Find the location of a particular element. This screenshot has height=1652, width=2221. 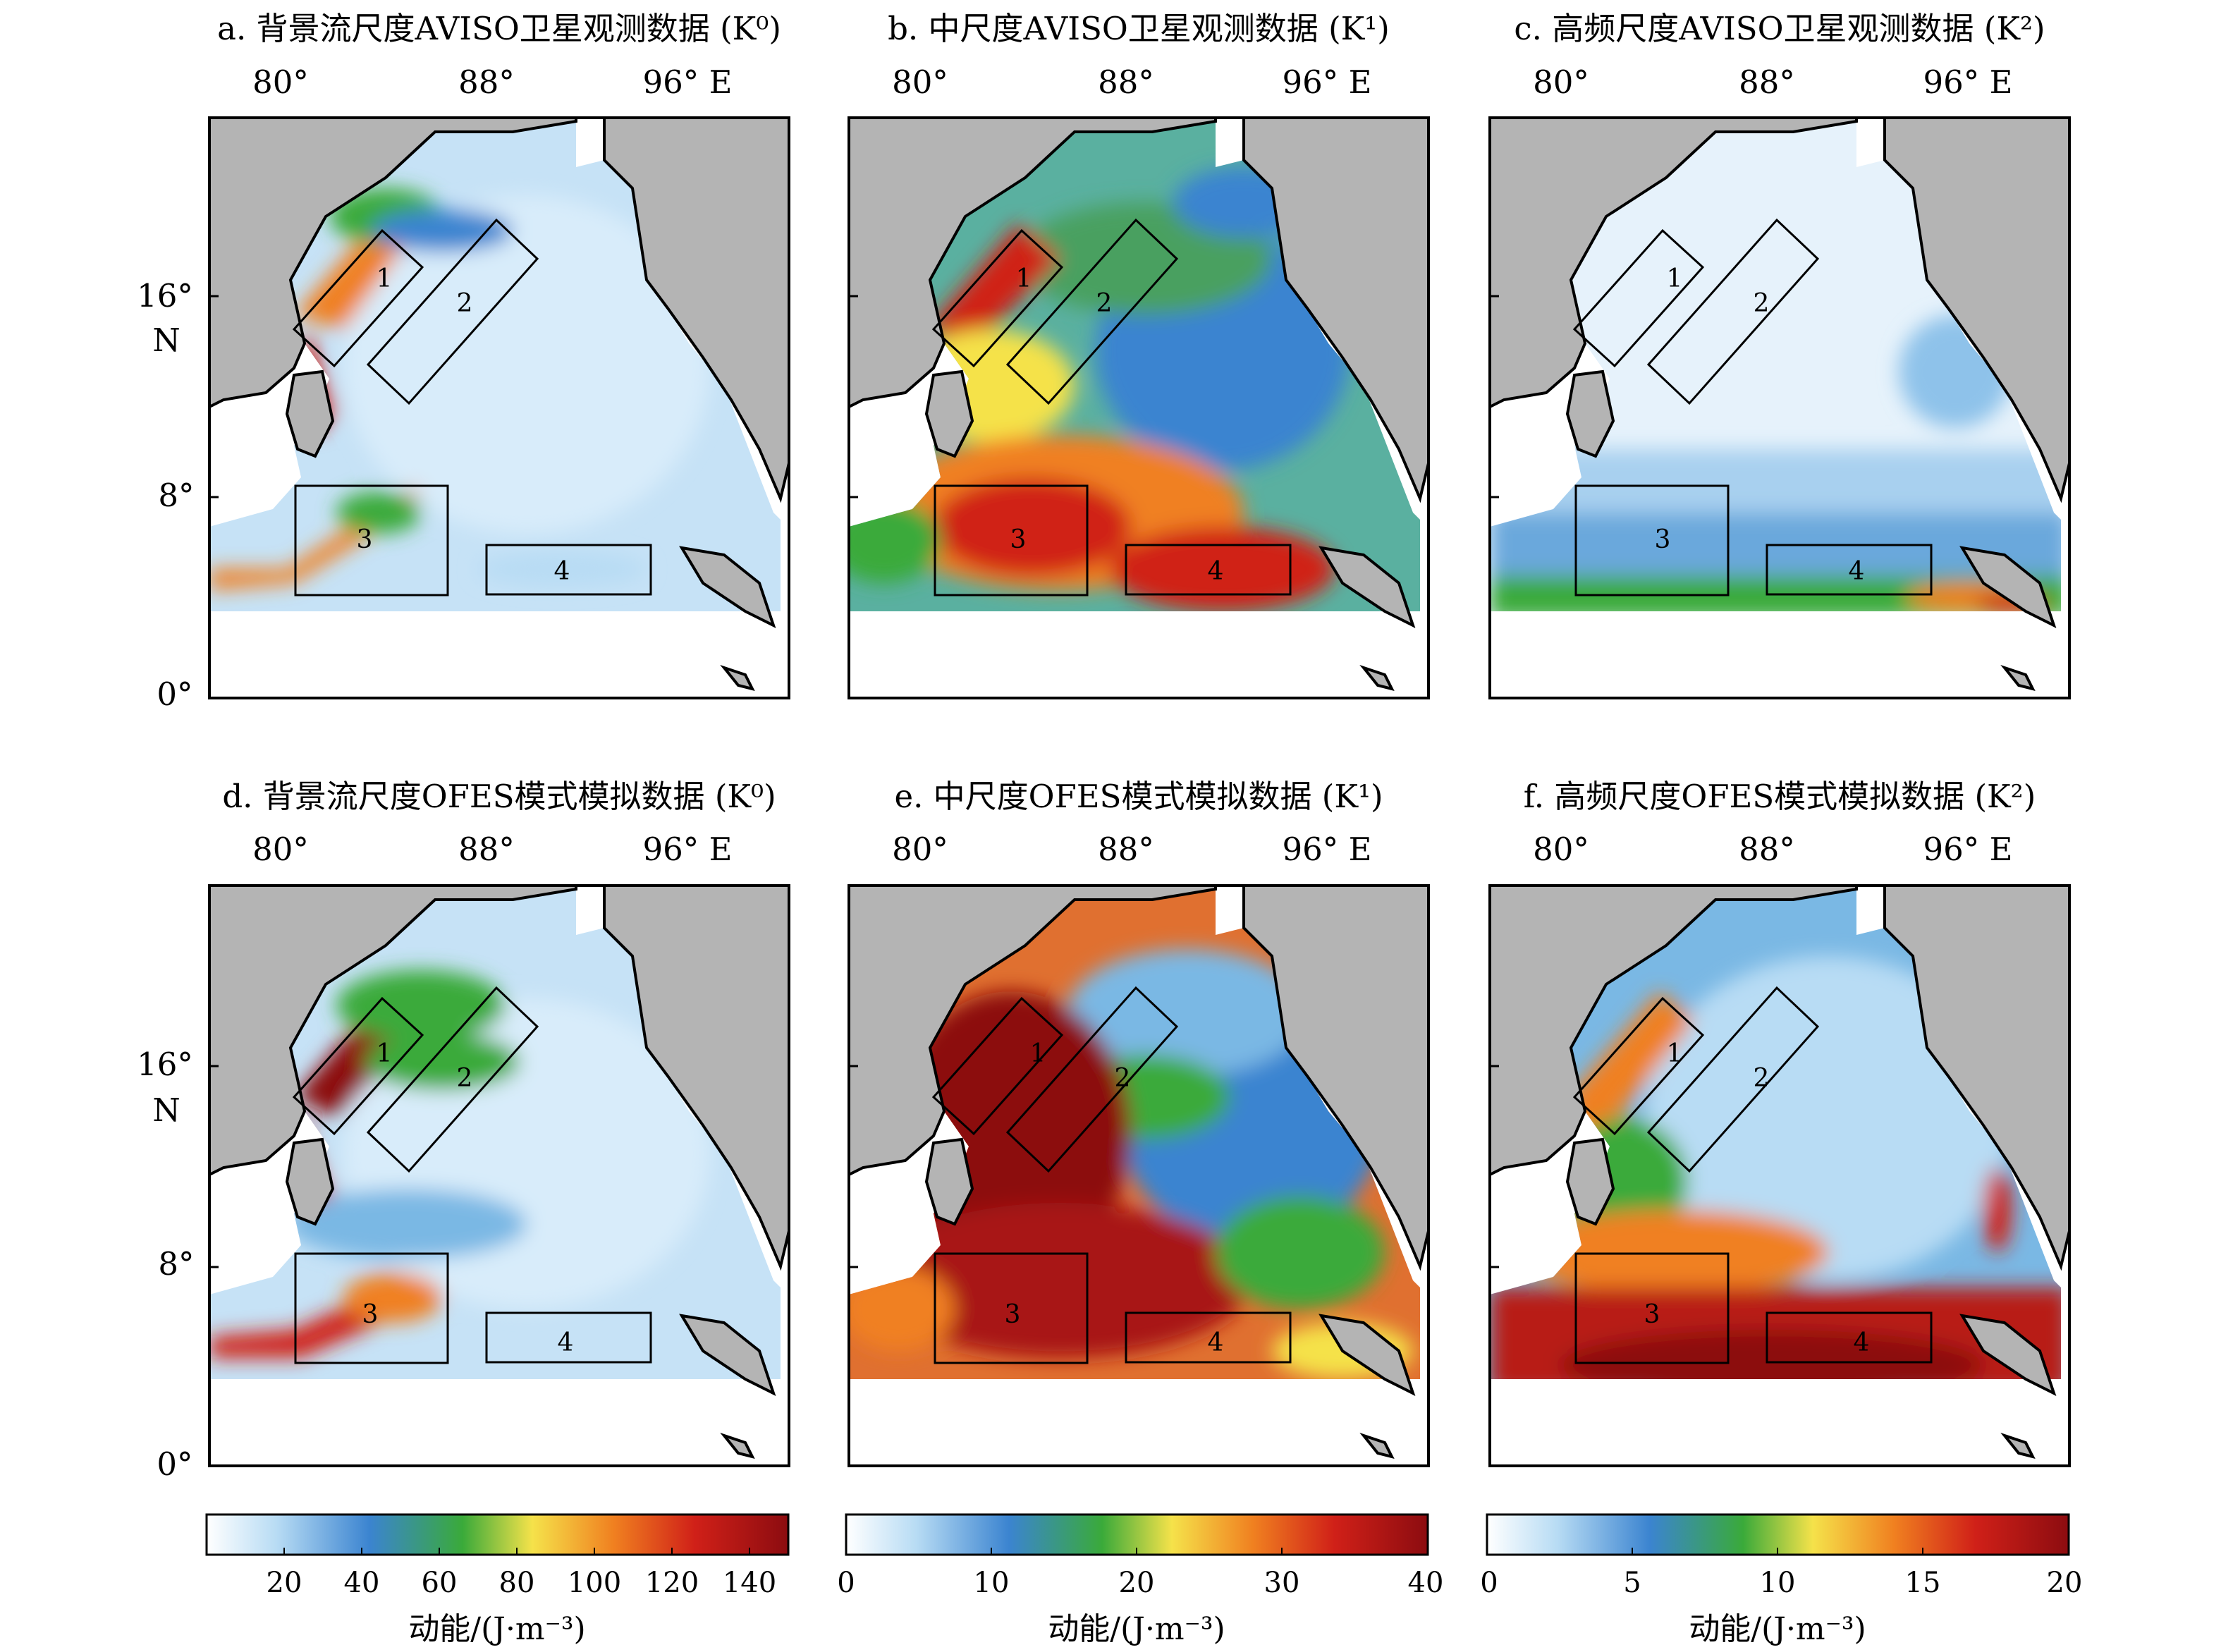

cb3-tick: 5 is located at coordinates (1632, 1583).